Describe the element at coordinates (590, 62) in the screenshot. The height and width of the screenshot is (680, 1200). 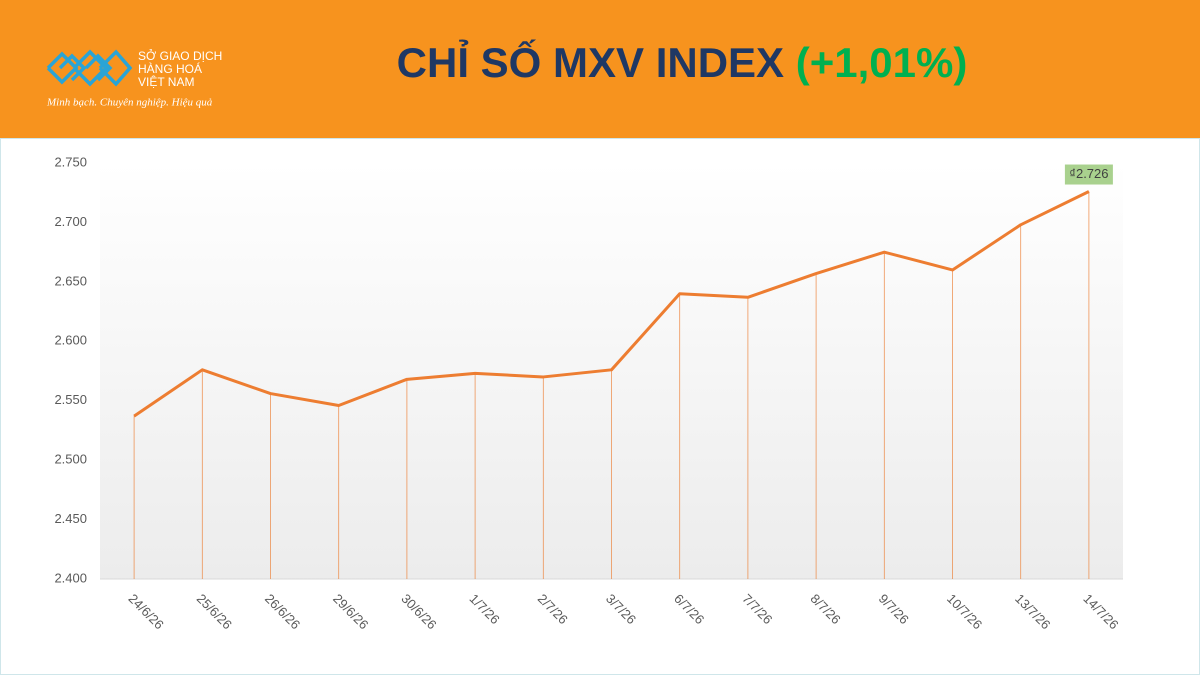
I see `title-text: CHỈ SỐ MXV INDEX` at that location.